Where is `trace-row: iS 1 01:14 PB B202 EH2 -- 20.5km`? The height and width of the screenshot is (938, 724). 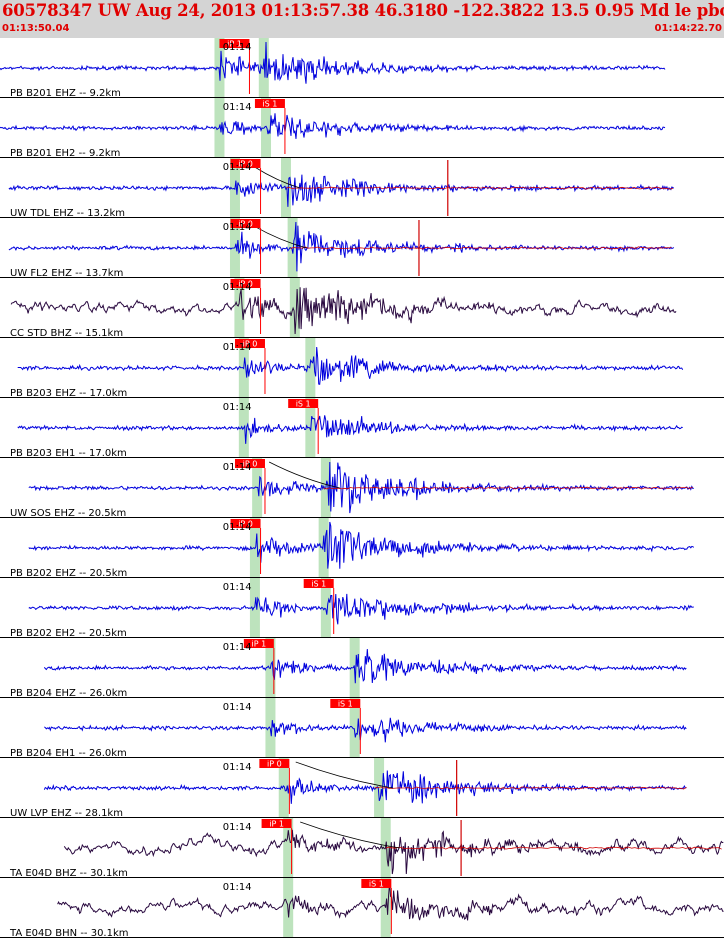
trace-row: iS 1 01:14 PB B202 EH2 -- 20.5km is located at coordinates (362, 608).